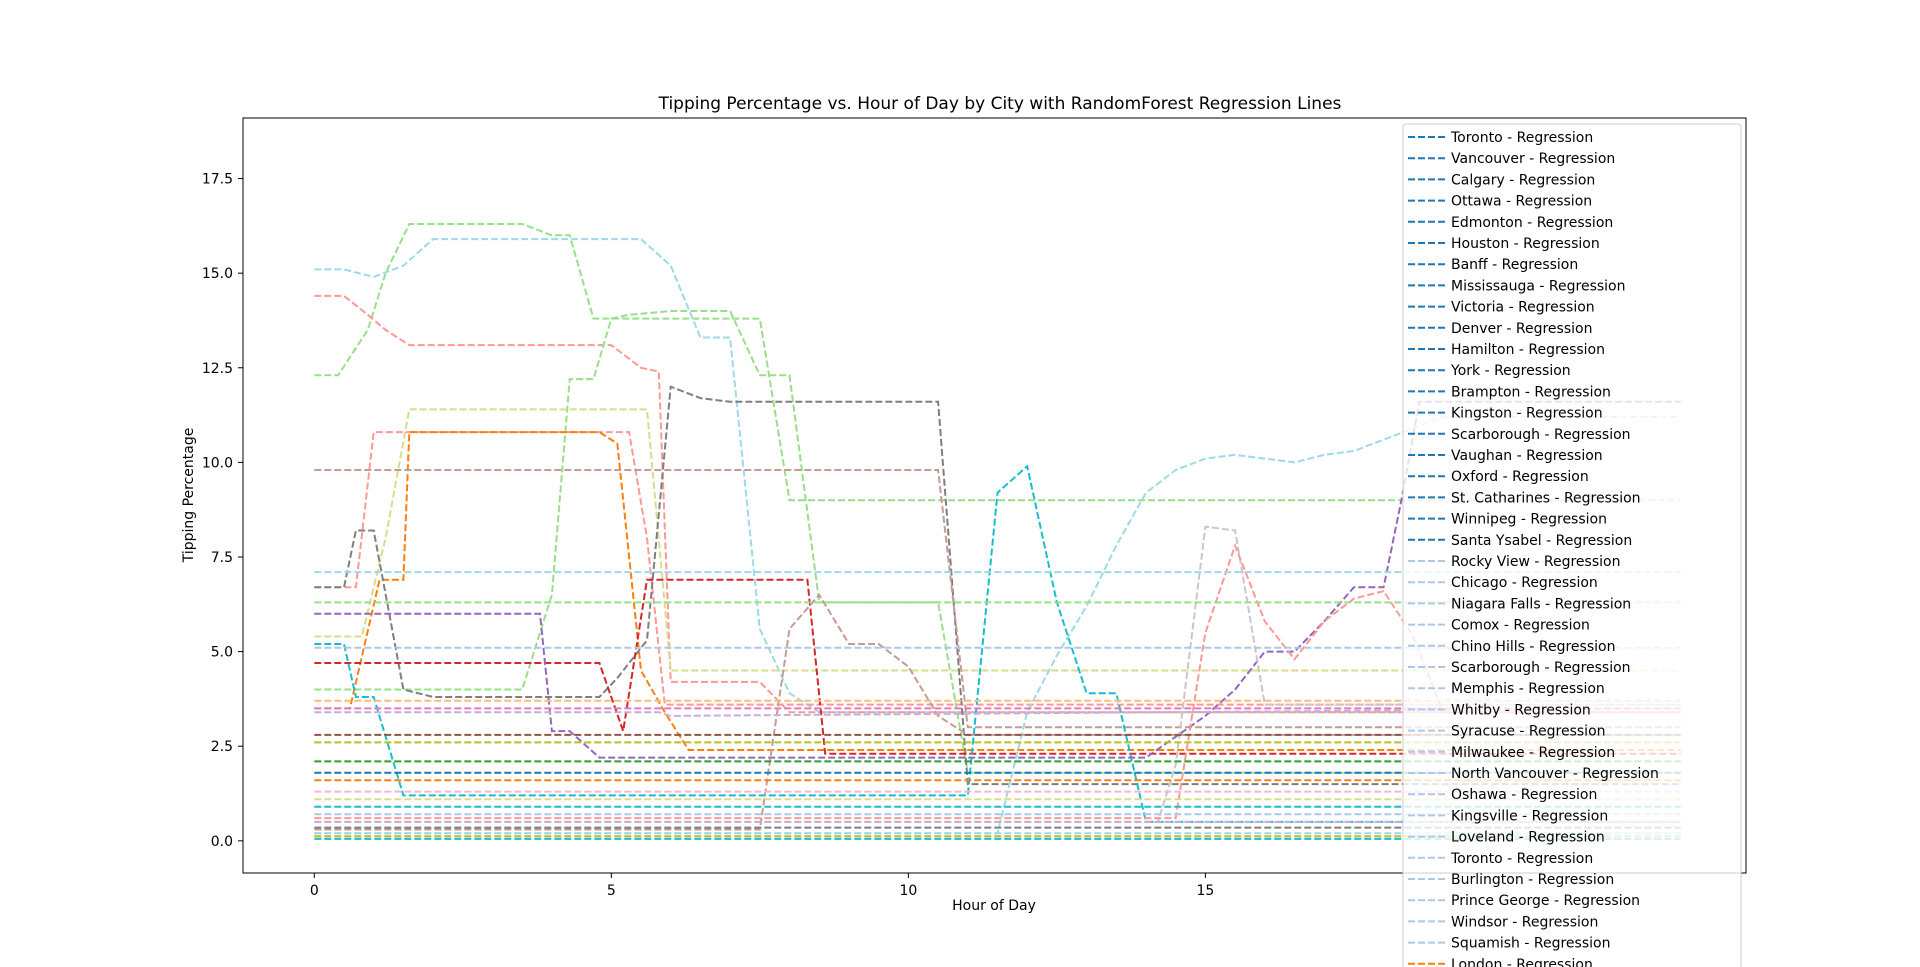 This screenshot has height=967, width=1920. Describe the element at coordinates (1523, 308) in the screenshot. I see `legend-label-8: Victoria - Regression` at that location.